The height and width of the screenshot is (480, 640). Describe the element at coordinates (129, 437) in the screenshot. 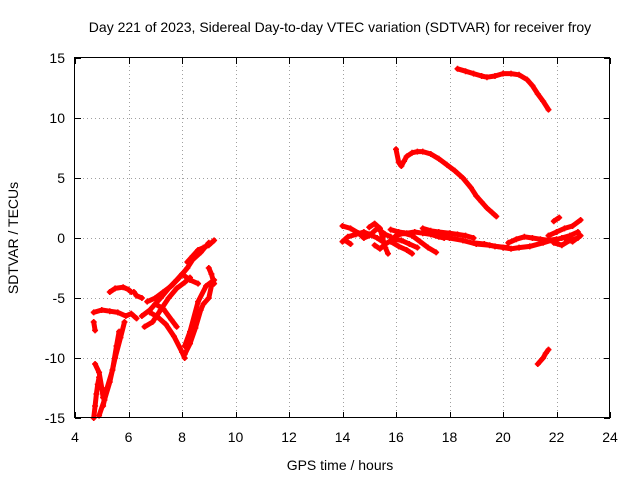

I see `x-tick-label: 6` at that location.